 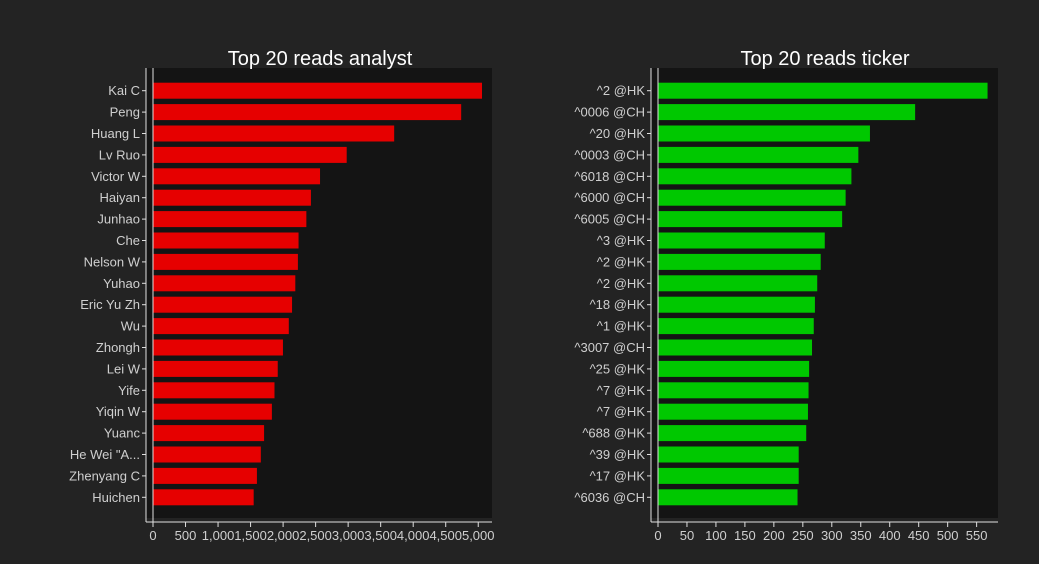 What do you see at coordinates (348, 535) in the screenshot?
I see `analyst-x-tick-label: 3,000` at bounding box center [348, 535].